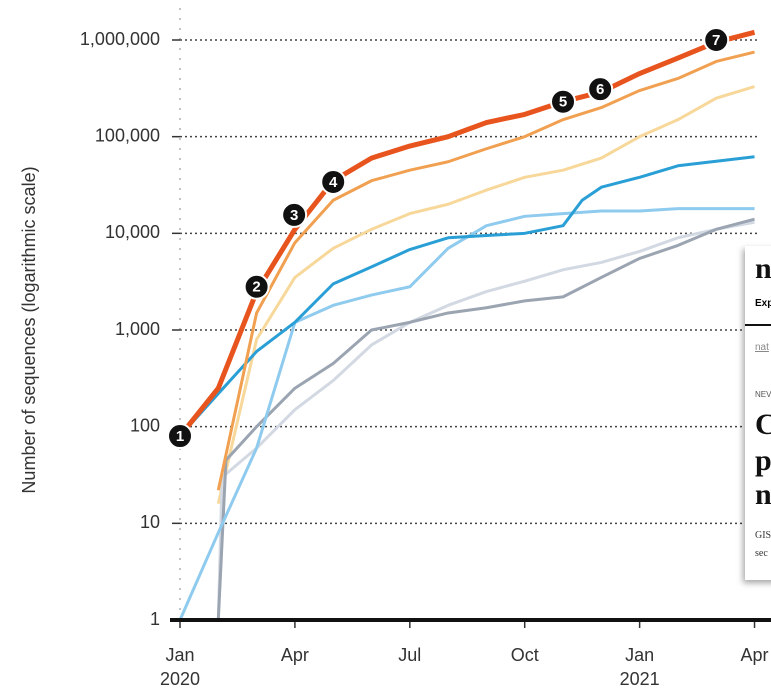  I want to click on y-tick-label: 1,000,000, so click(120, 39).